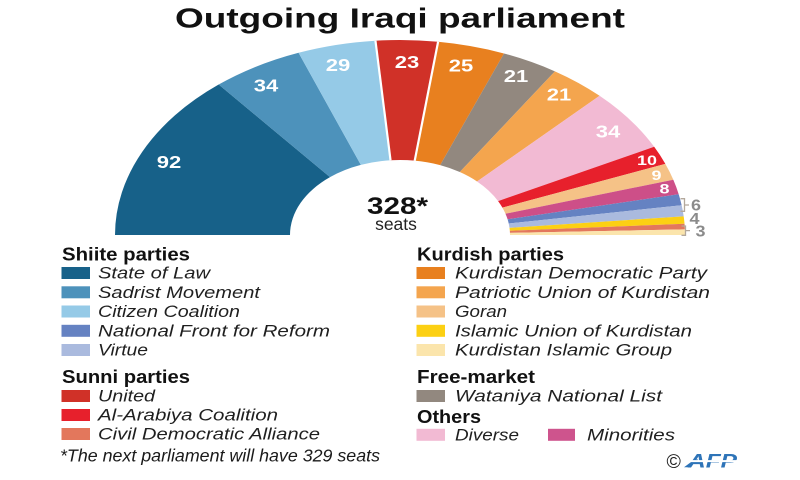  Describe the element at coordinates (647, 160) in the screenshot. I see `svg-text: 10` at that location.